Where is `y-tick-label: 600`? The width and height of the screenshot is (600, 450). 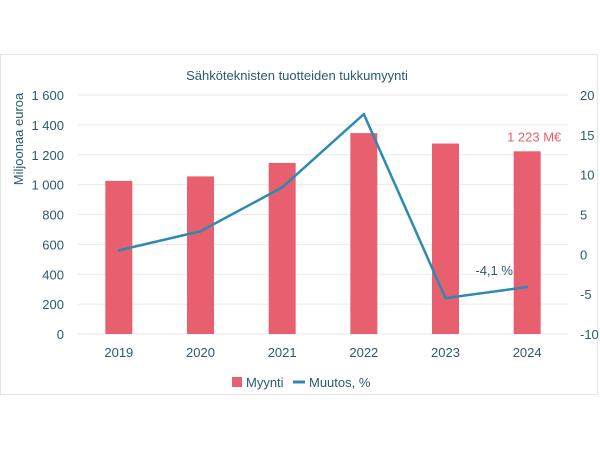 y-tick-label: 600 is located at coordinates (53, 244).